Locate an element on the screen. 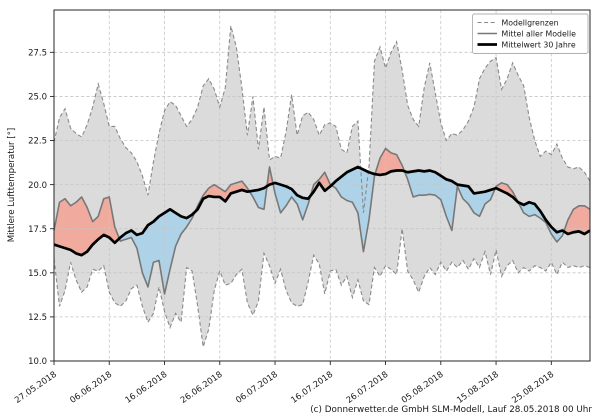 The image size is (600, 420). legend-item-model-mean: Mittel aller Modelle is located at coordinates (527, 33).